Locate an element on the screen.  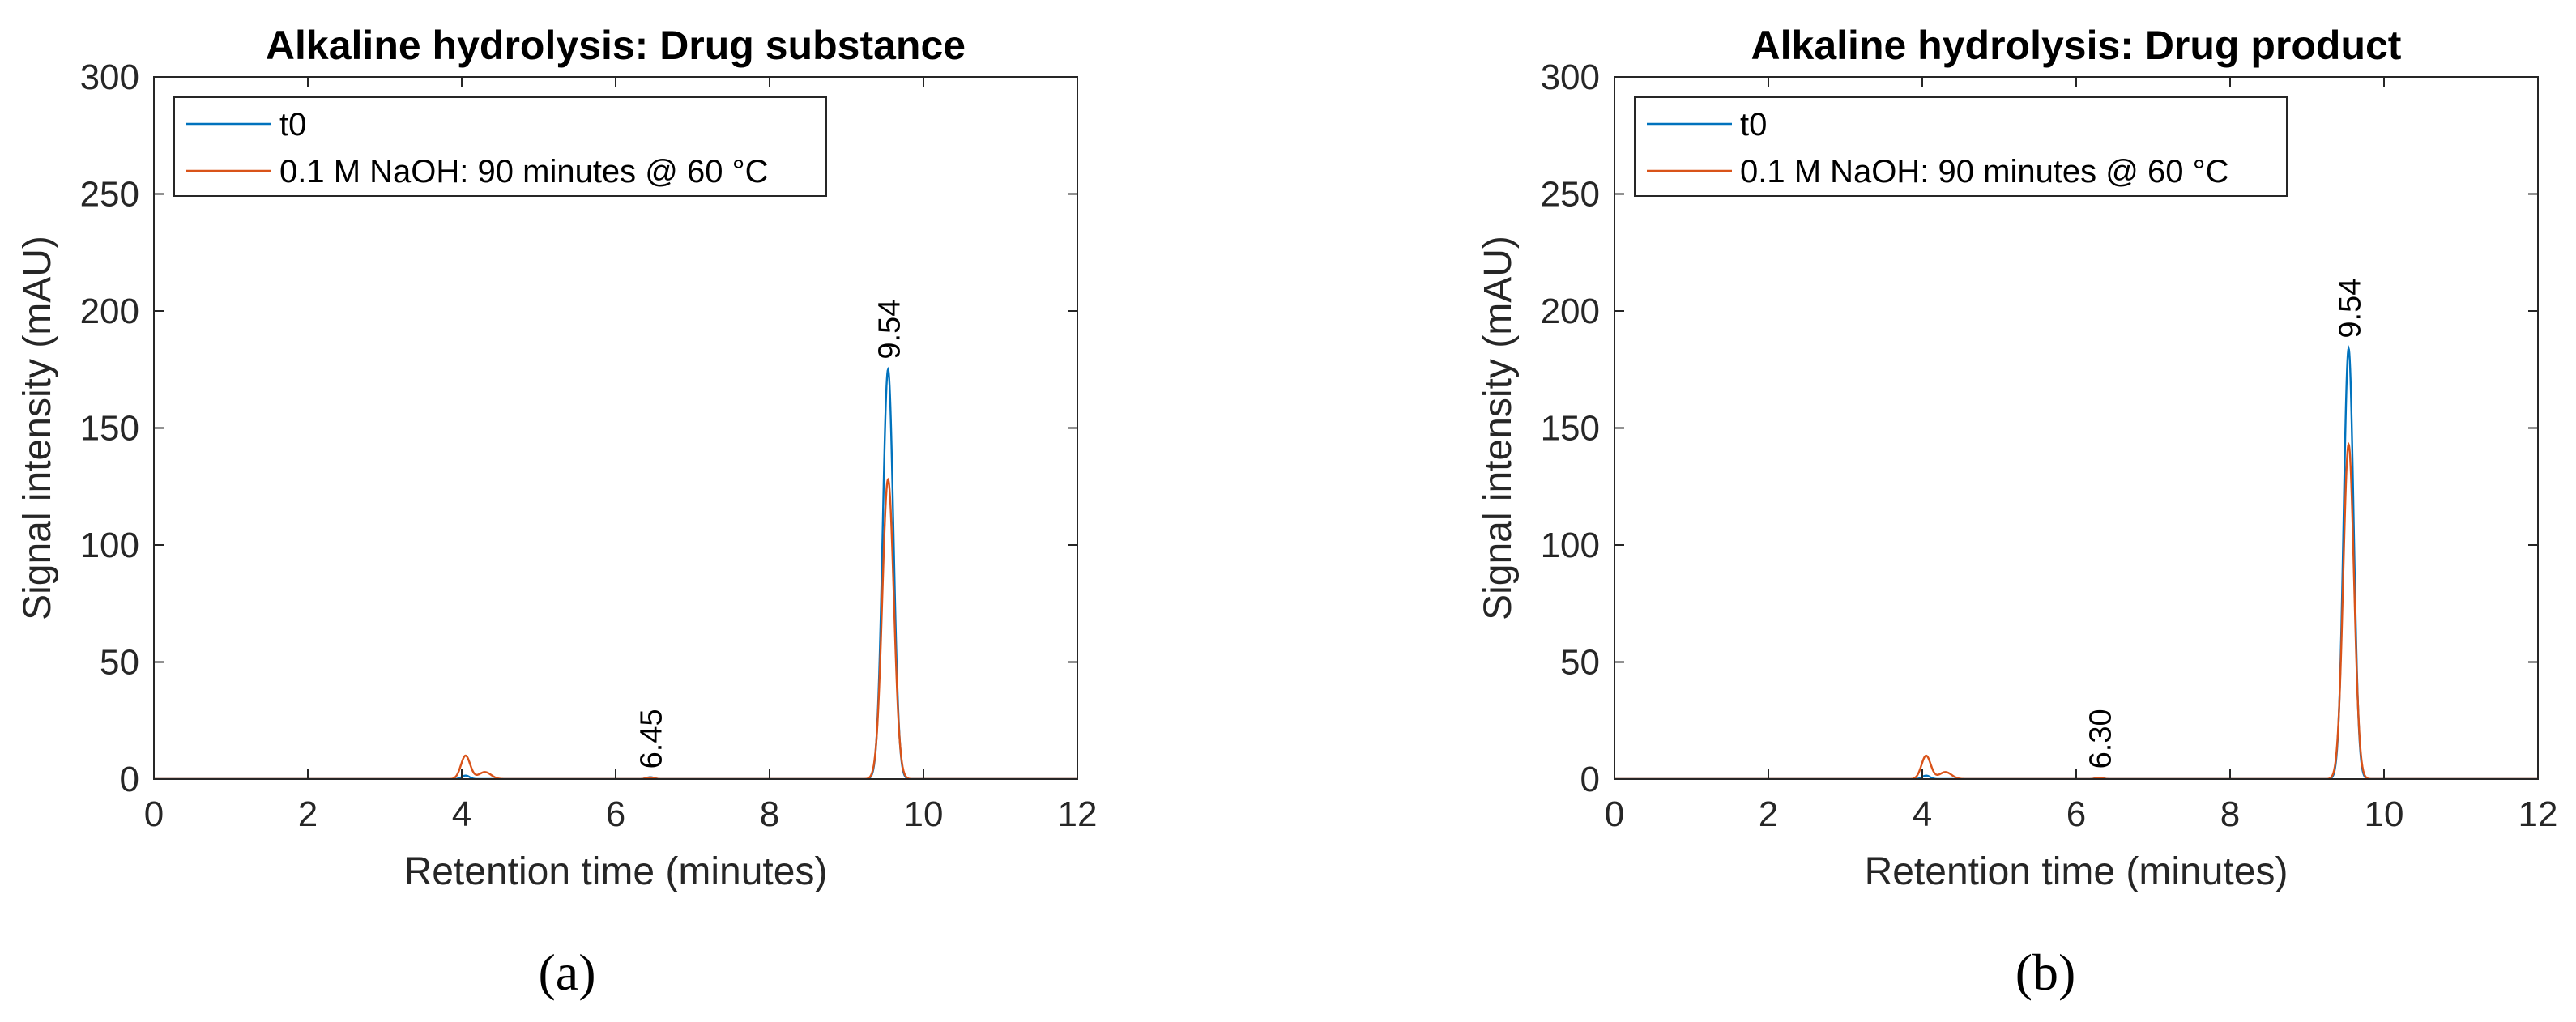
chart-title: Alkaline hydrolysis: Drug product is located at coordinates (2077, 45).